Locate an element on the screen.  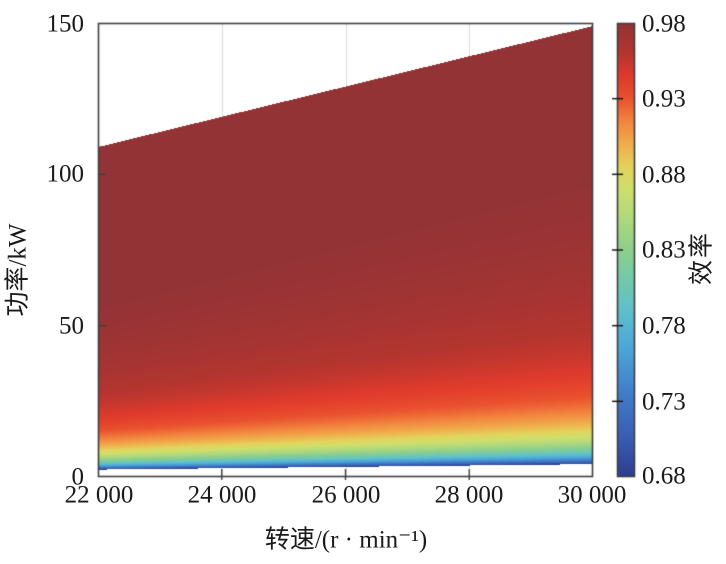
cbar-tick-073: 0.73 is located at coordinates (664, 402).